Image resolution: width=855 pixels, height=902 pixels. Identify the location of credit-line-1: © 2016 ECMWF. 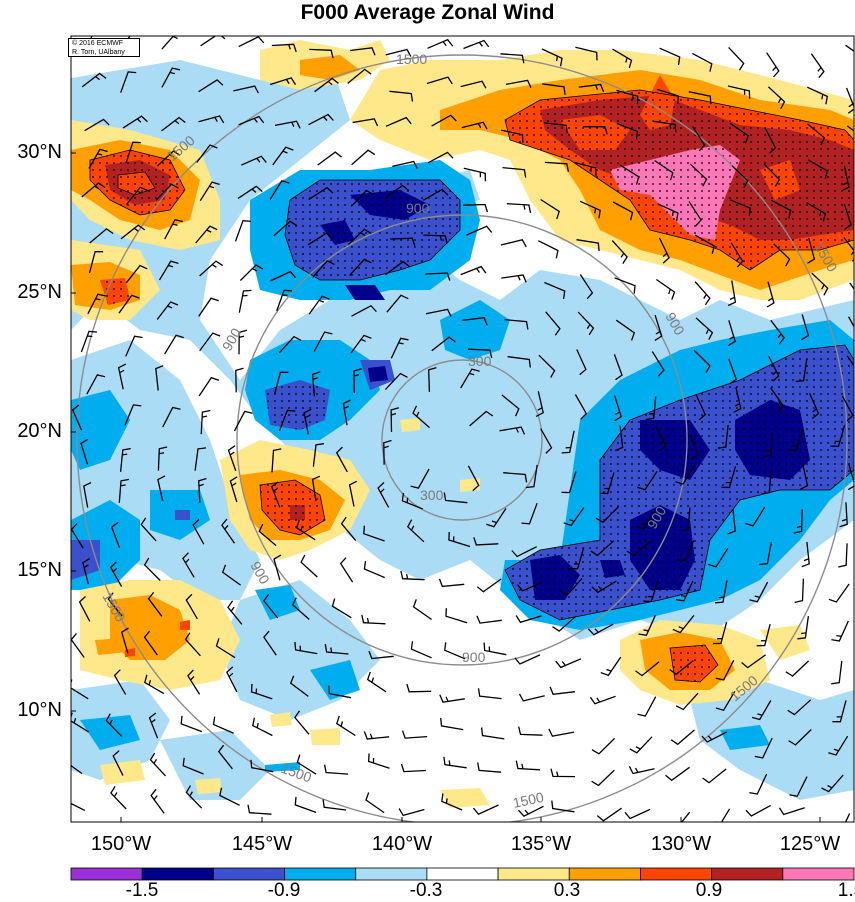
(105, 43).